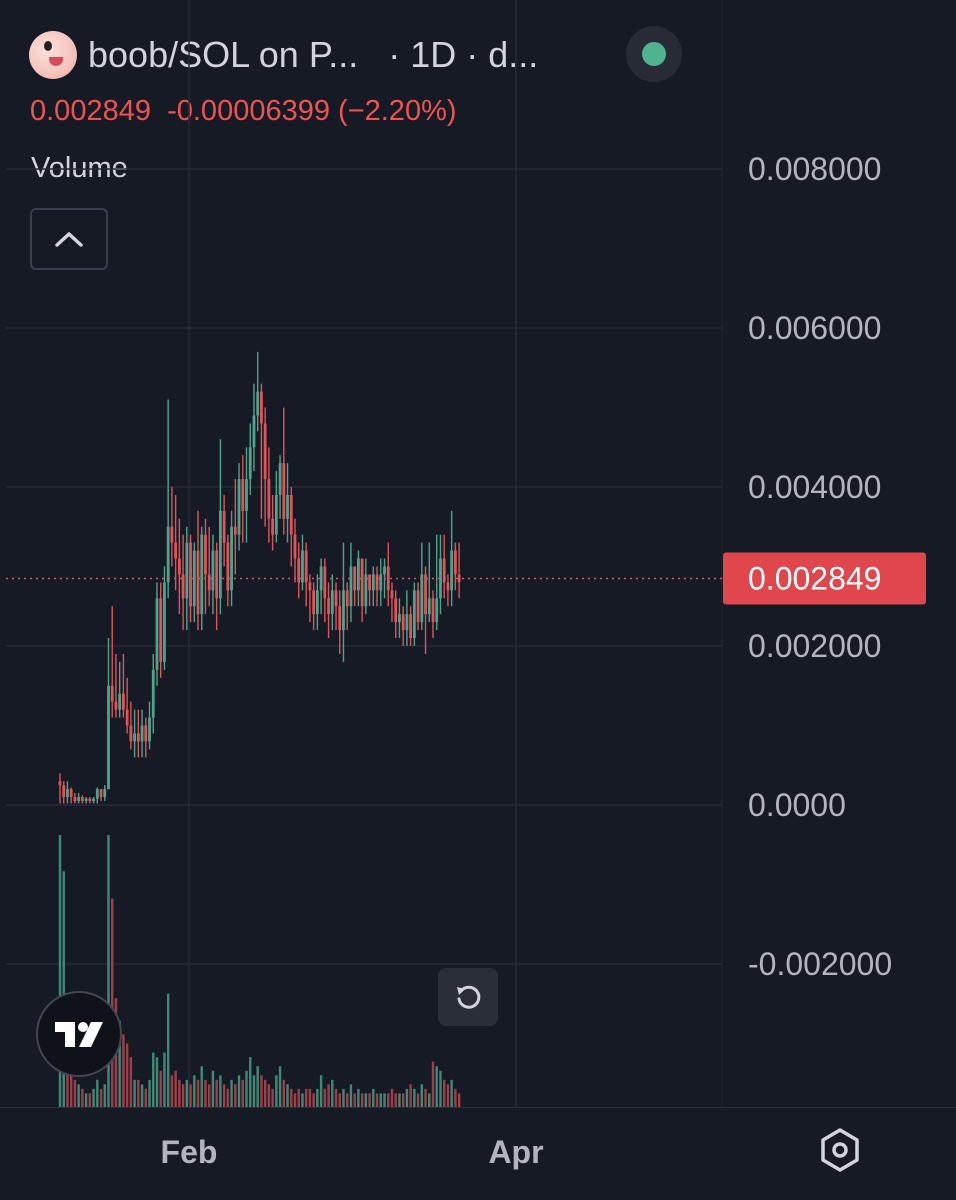 The height and width of the screenshot is (1200, 956). I want to click on tradingview-logo-icon, so click(79, 1034).